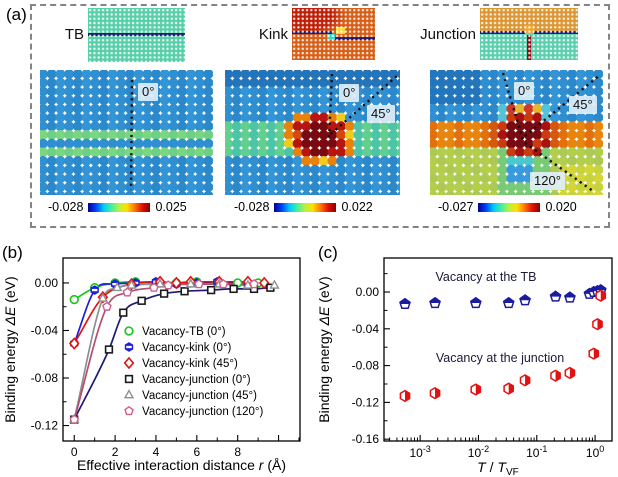  Describe the element at coordinates (357, 207) in the screenshot. I see `colorbar-max: 0.022` at that location.